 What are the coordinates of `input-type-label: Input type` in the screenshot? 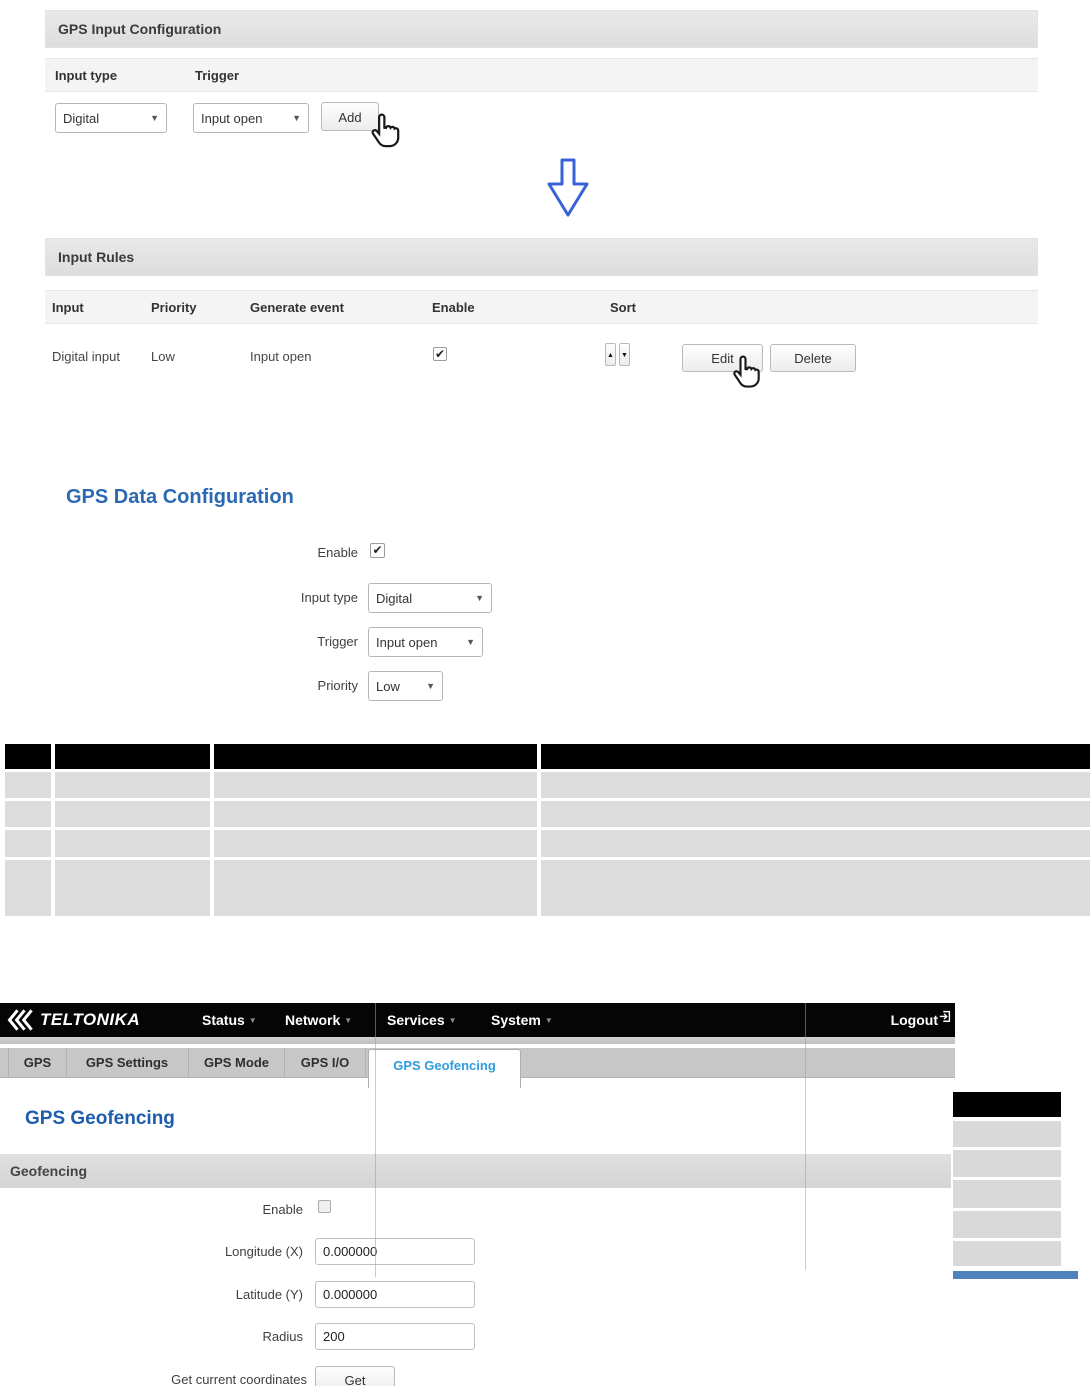 It's located at (329, 597).